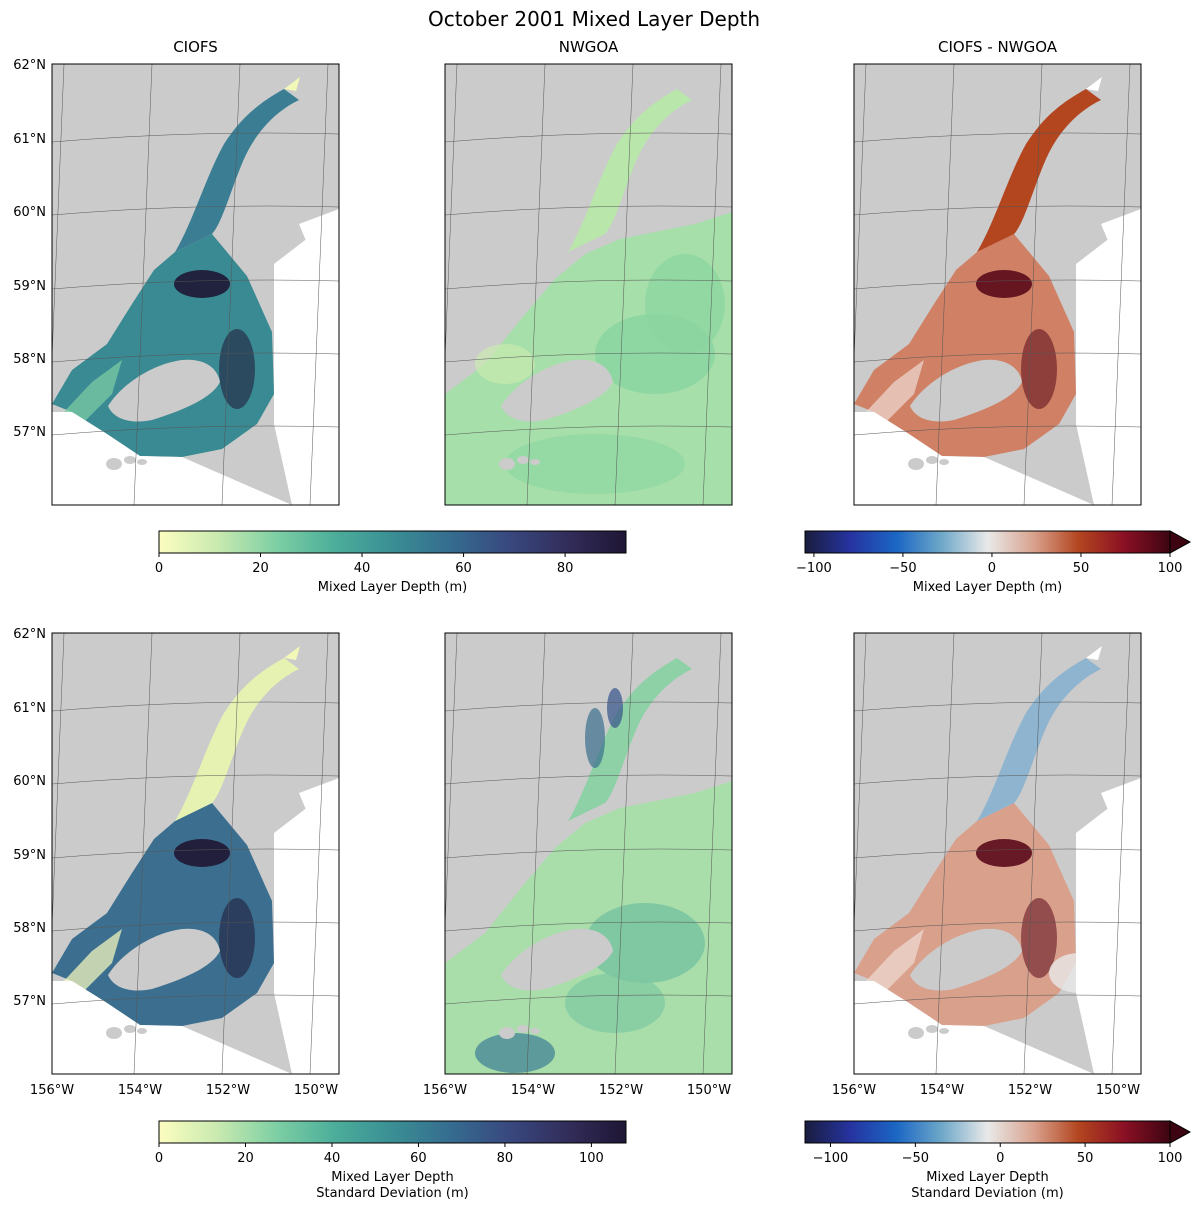 The image size is (1200, 1214). Describe the element at coordinates (1170, 1158) in the screenshot. I see `colorbar-tick-label: 100` at that location.